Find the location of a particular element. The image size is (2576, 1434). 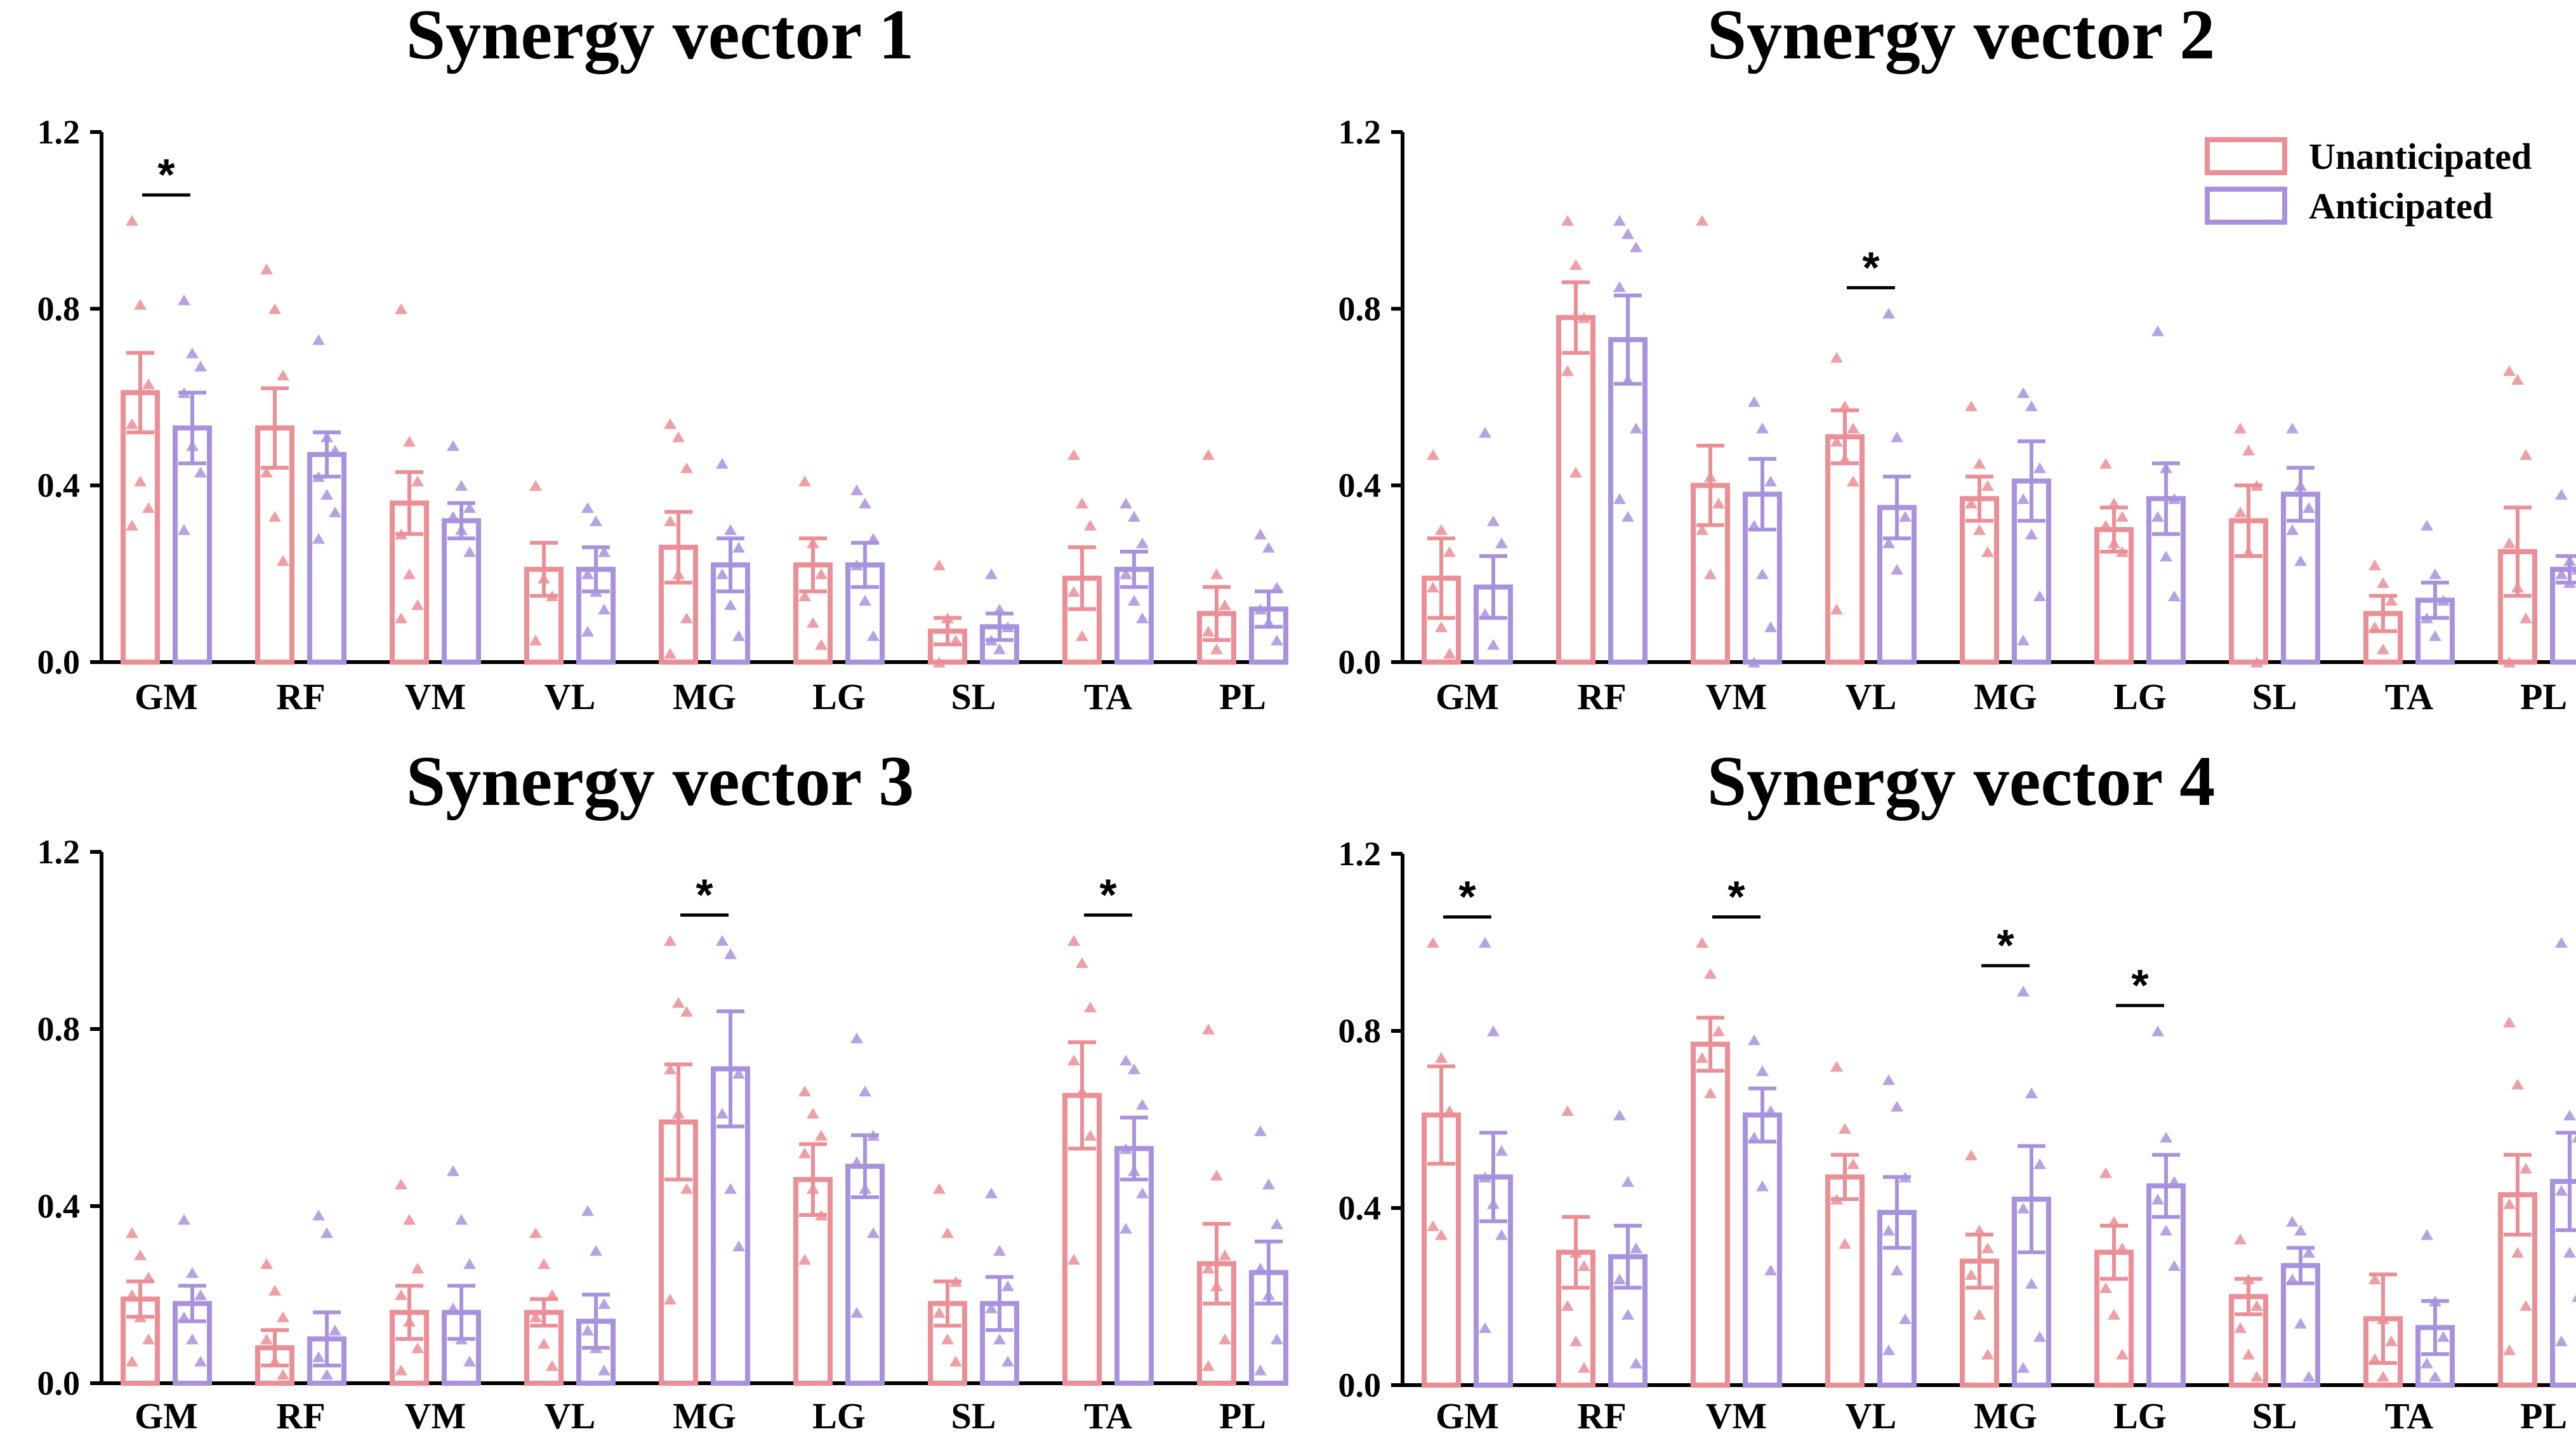

x-tick-label-gm: GM is located at coordinates (1468, 1415).